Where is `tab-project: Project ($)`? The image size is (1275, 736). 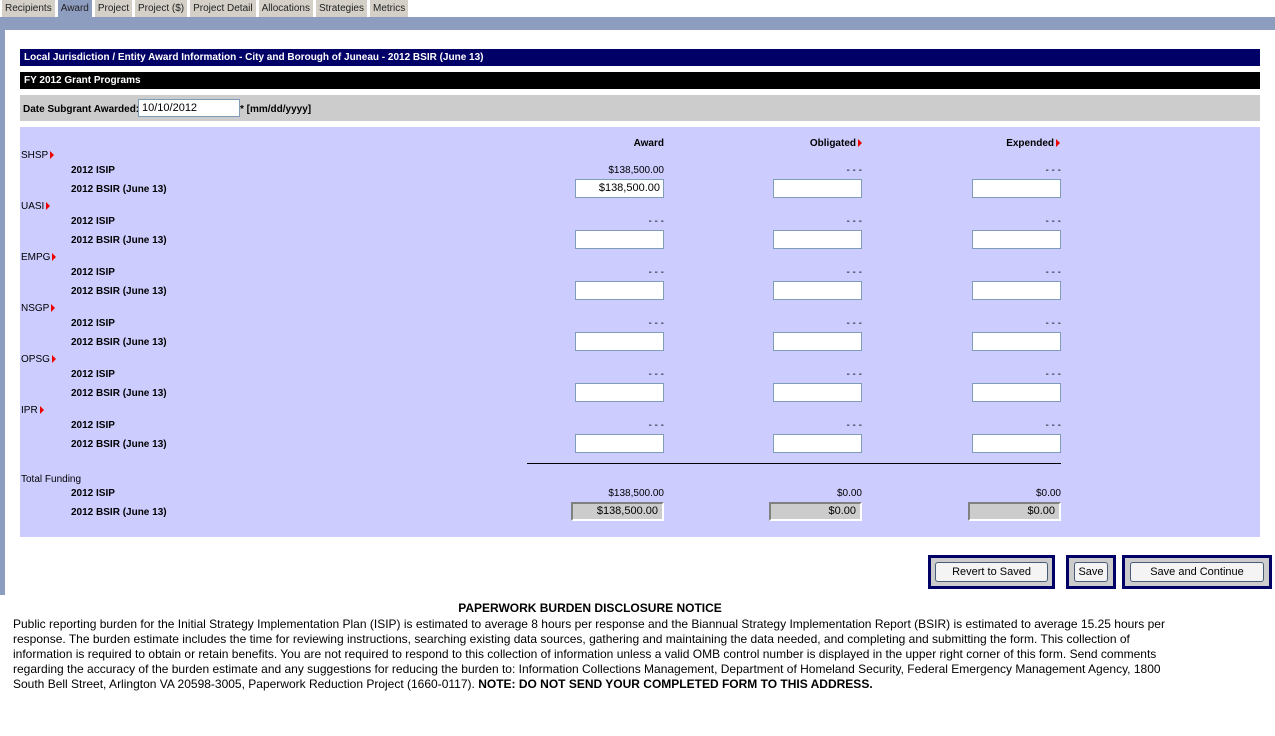
tab-project: Project ($) is located at coordinates (161, 8).